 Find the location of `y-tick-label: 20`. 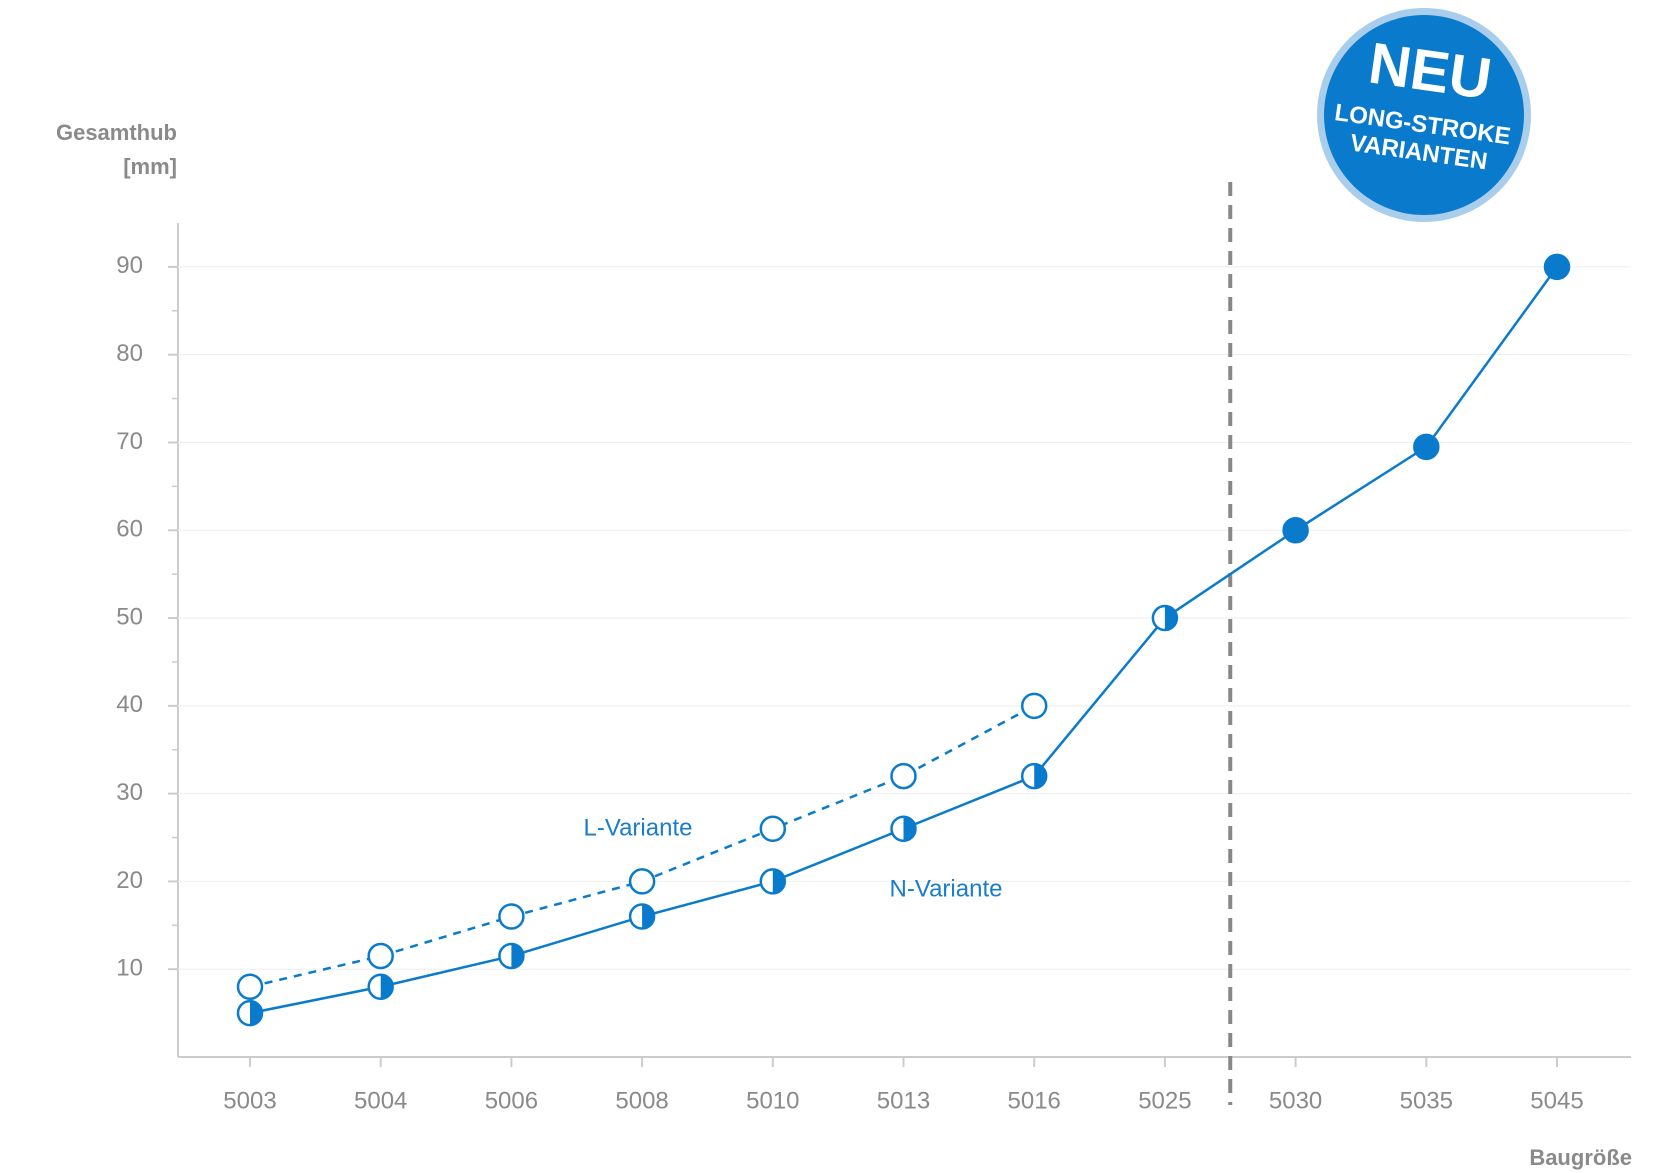

y-tick-label: 20 is located at coordinates (129, 880).